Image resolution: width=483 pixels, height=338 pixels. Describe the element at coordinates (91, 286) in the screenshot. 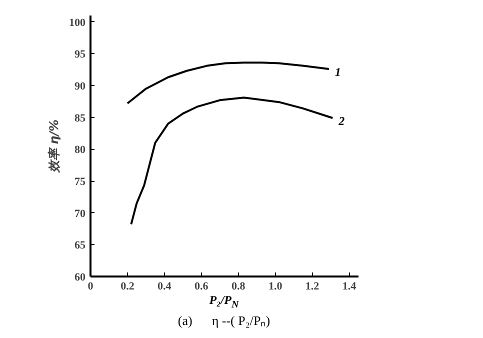

I see `x-tick-label: 0` at that location.